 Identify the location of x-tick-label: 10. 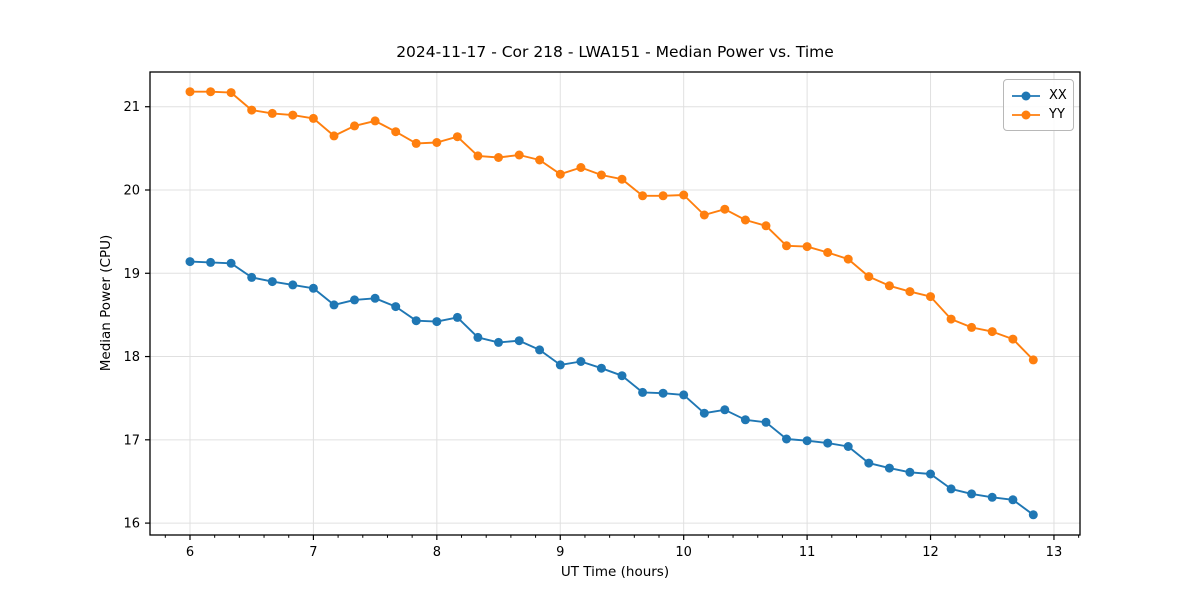
(683, 552).